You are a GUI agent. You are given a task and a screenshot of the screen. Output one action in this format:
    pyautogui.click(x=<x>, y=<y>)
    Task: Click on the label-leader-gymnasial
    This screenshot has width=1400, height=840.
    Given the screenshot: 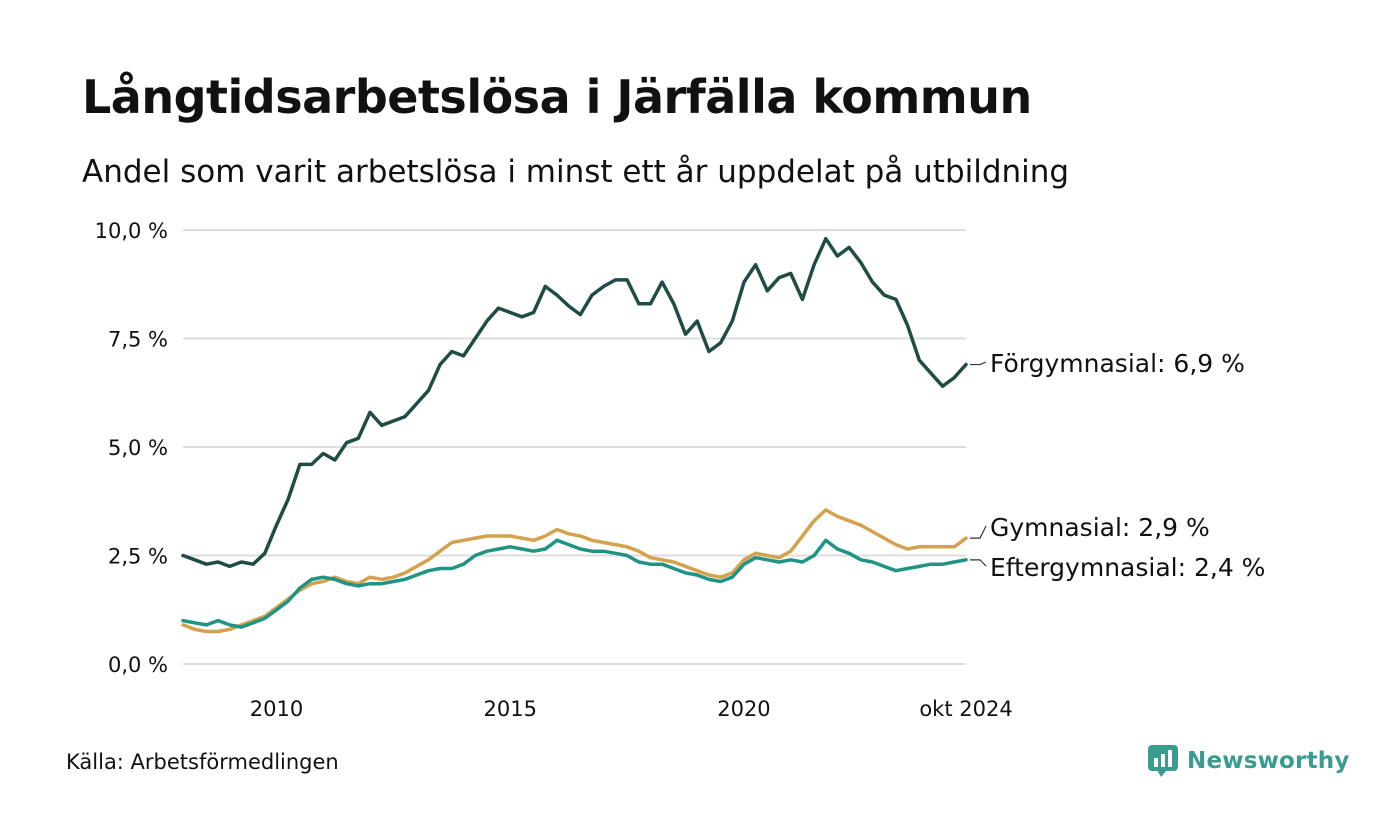 What is the action you would take?
    pyautogui.click(x=978, y=532)
    